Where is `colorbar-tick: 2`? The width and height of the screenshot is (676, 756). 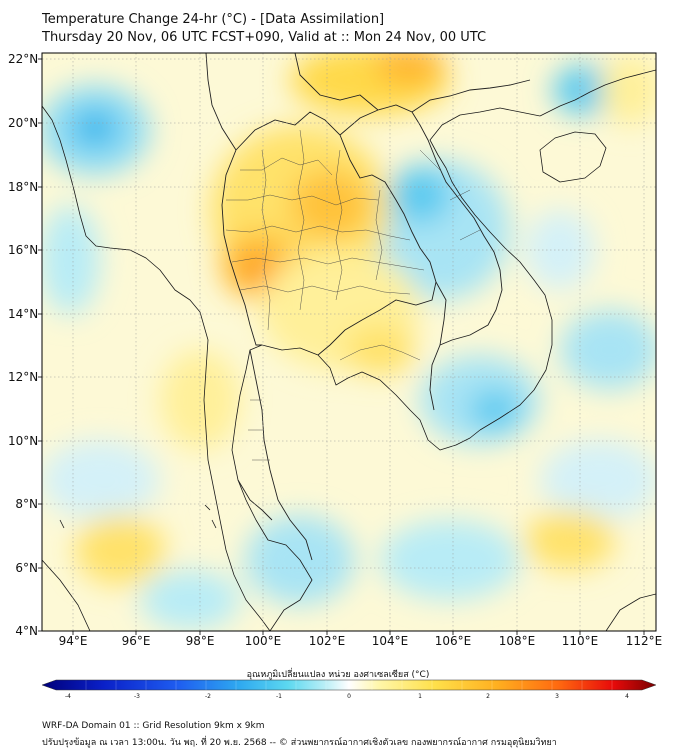
colorbar-tick: 2 is located at coordinates (488, 696).